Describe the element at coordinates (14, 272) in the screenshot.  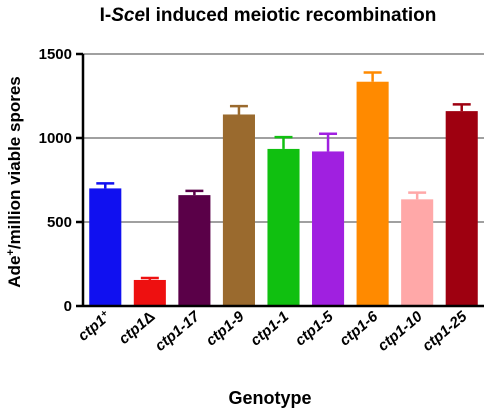
I see `ylabel-part-1: Ade` at that location.